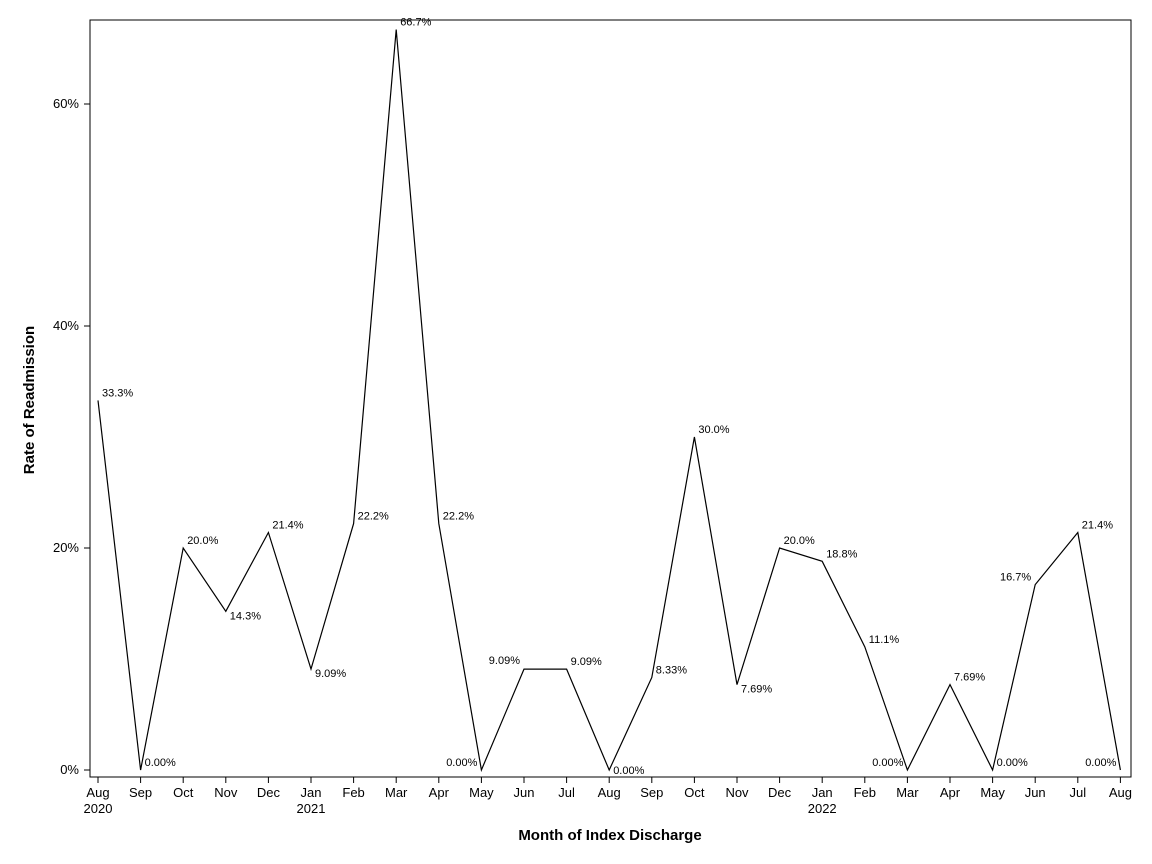 The width and height of the screenshot is (1152, 864). I want to click on data-label: 16.7%, so click(1015, 578).